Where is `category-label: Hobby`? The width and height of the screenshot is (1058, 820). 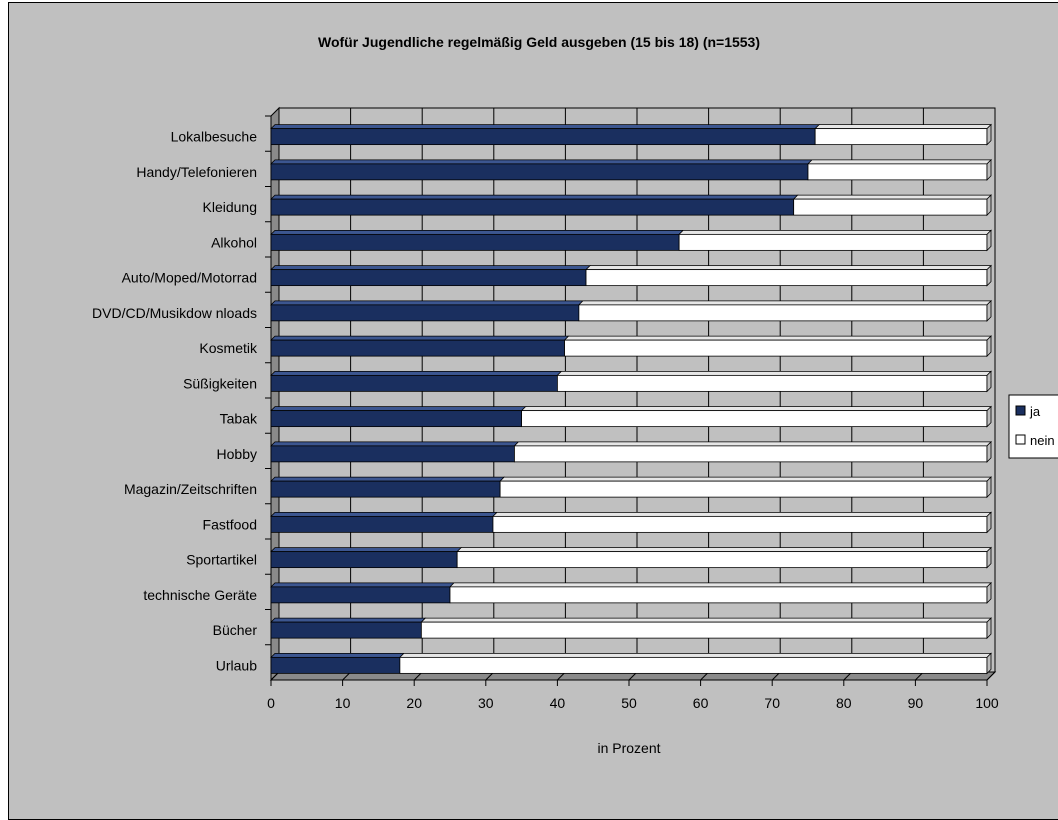 category-label: Hobby is located at coordinates (237, 454).